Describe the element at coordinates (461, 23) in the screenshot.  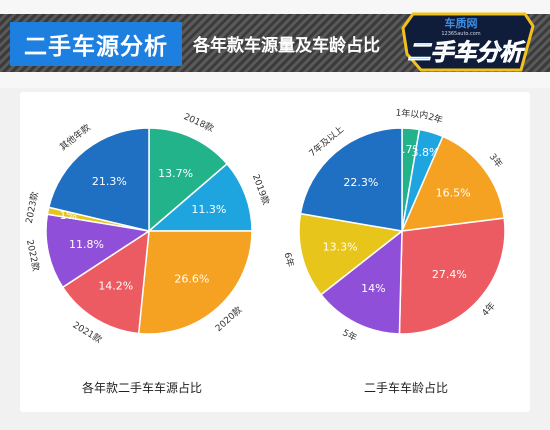
I see `logo-brand: 车质网` at that location.